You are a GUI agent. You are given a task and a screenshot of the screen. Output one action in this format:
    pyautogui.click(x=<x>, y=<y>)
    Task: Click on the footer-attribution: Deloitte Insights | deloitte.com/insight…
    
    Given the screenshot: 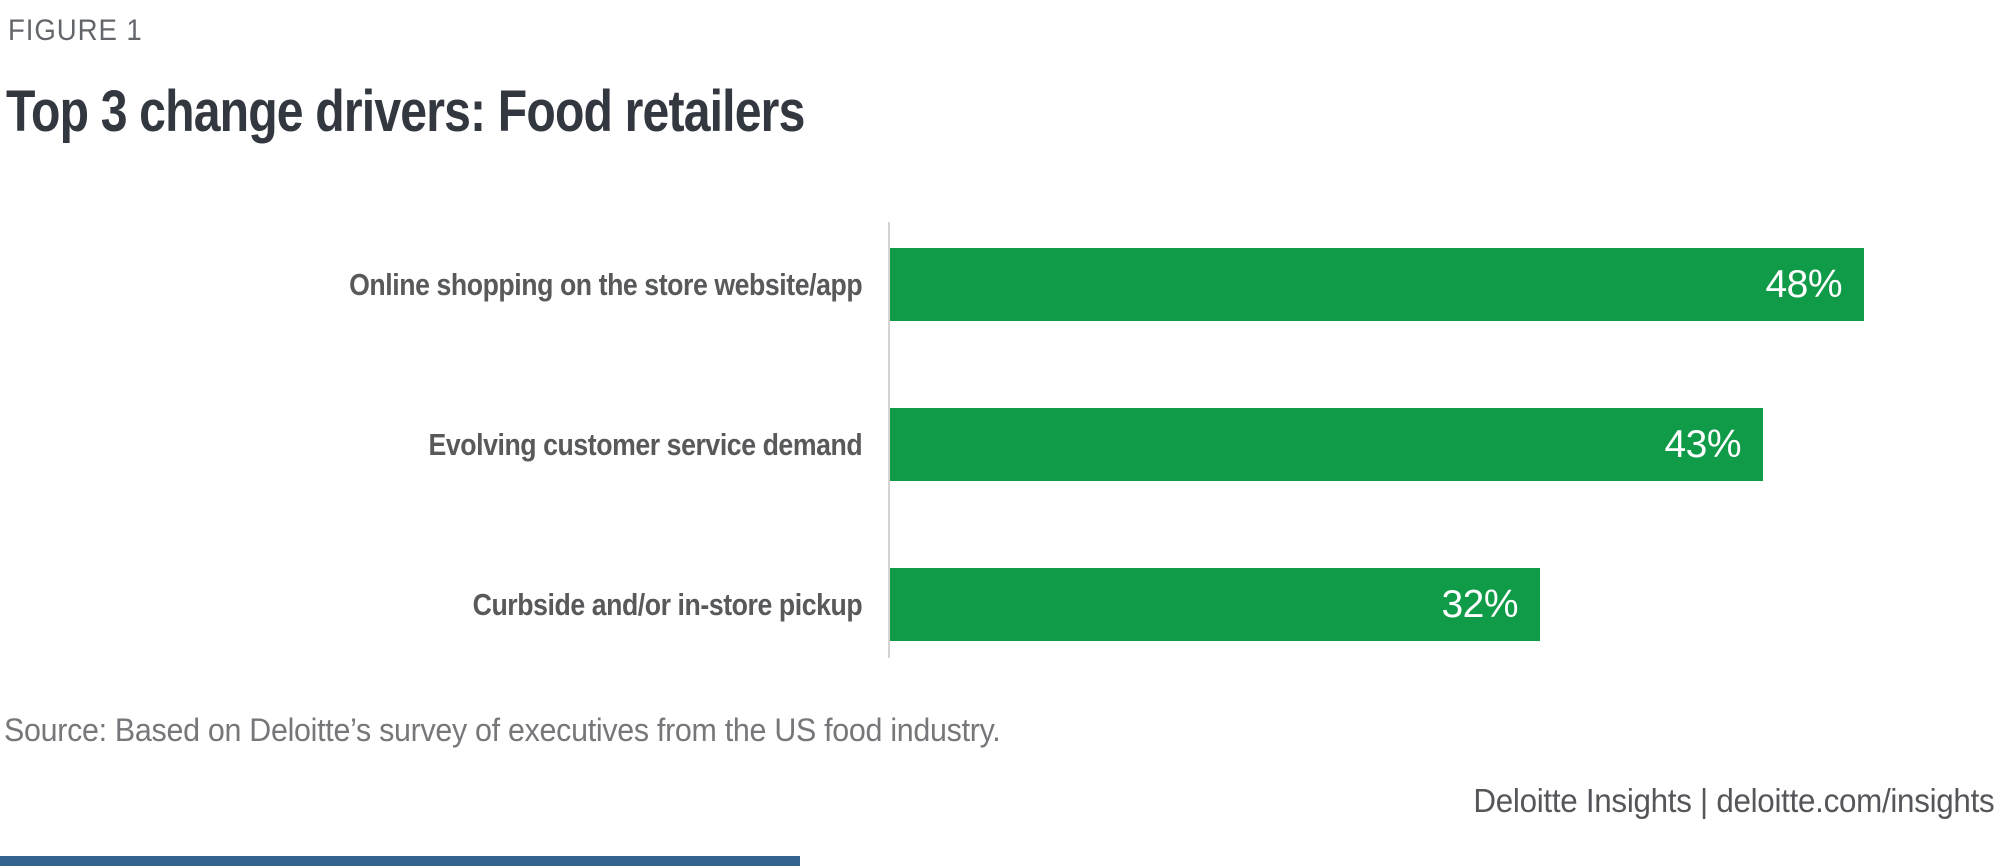 What is the action you would take?
    pyautogui.click(x=1733, y=800)
    